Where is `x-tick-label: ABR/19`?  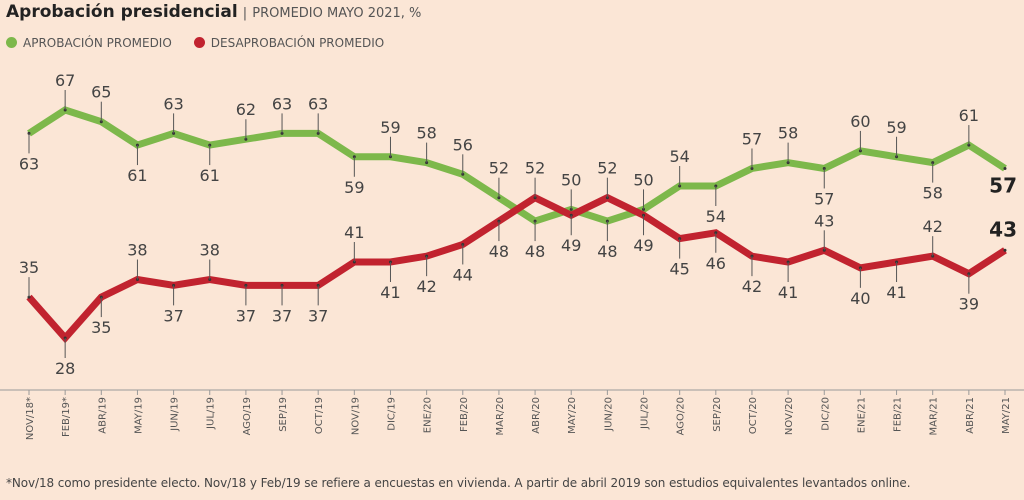
x-tick-label: ABR/19 is located at coordinates (102, 415).